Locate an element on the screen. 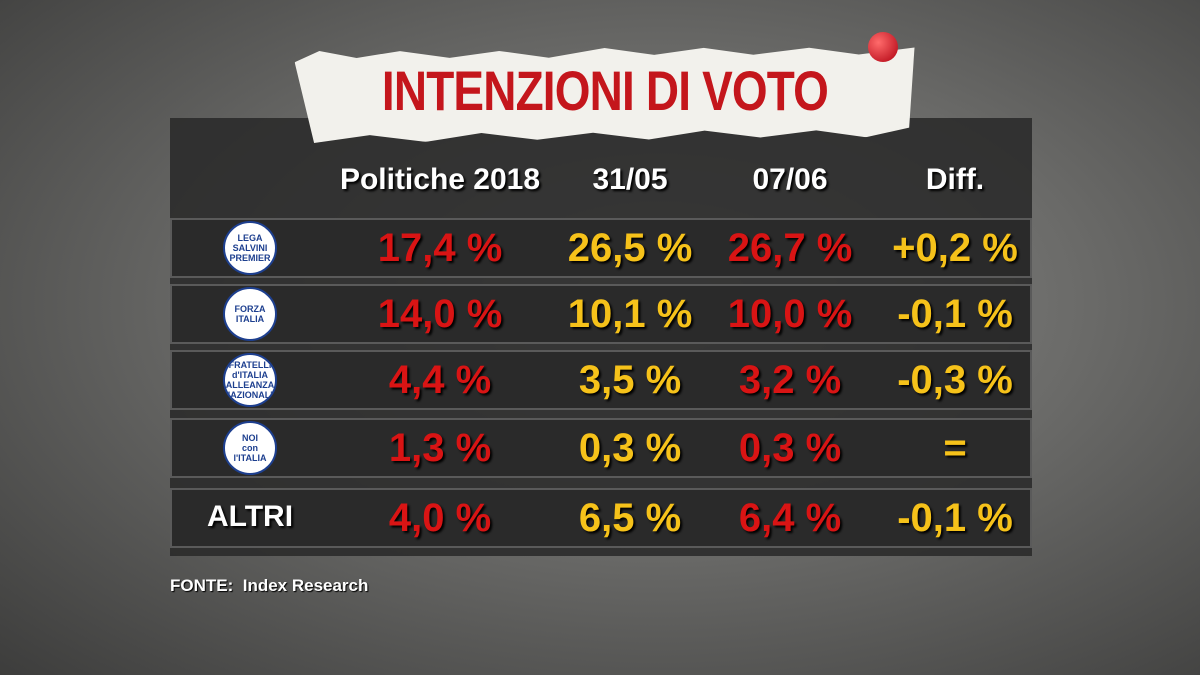 The image size is (1200, 675). cell-value: 4,0 % is located at coordinates (440, 518).